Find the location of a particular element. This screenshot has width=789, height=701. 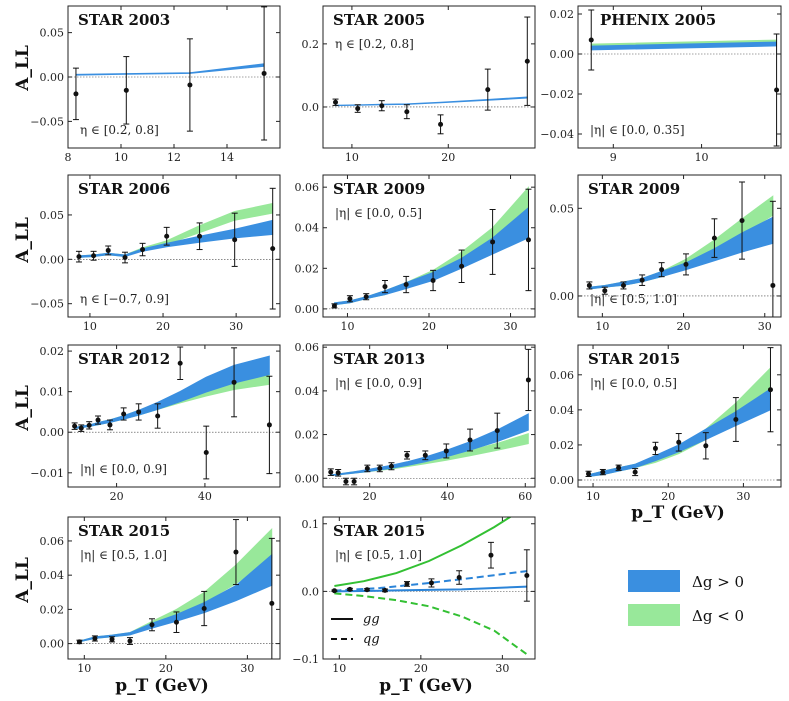

panel-6: 10 20 30 0.00 0.05 STAR 2009 |η| ∈ [0.5, 1.0] is located at coordinates (666, 253).